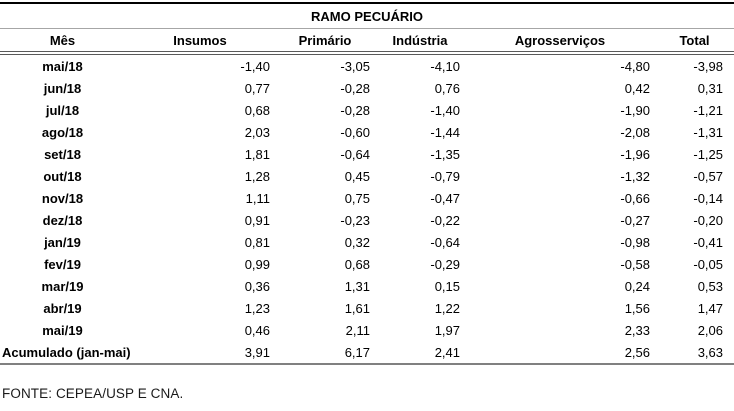 The height and width of the screenshot is (411, 734). Describe the element at coordinates (635, 132) in the screenshot. I see `value-cell: -2,08` at that location.